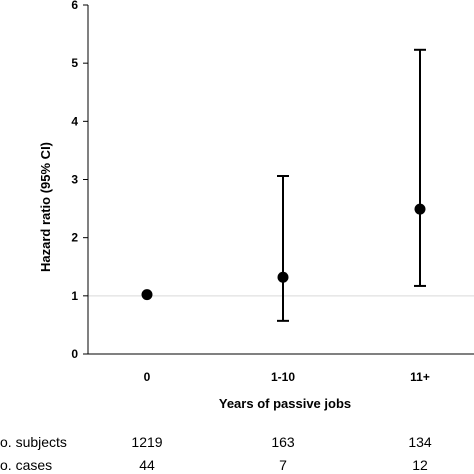 Image resolution: width=474 pixels, height=474 pixels. What do you see at coordinates (33, 442) in the screenshot?
I see `table-row-label: o. subjects` at bounding box center [33, 442].